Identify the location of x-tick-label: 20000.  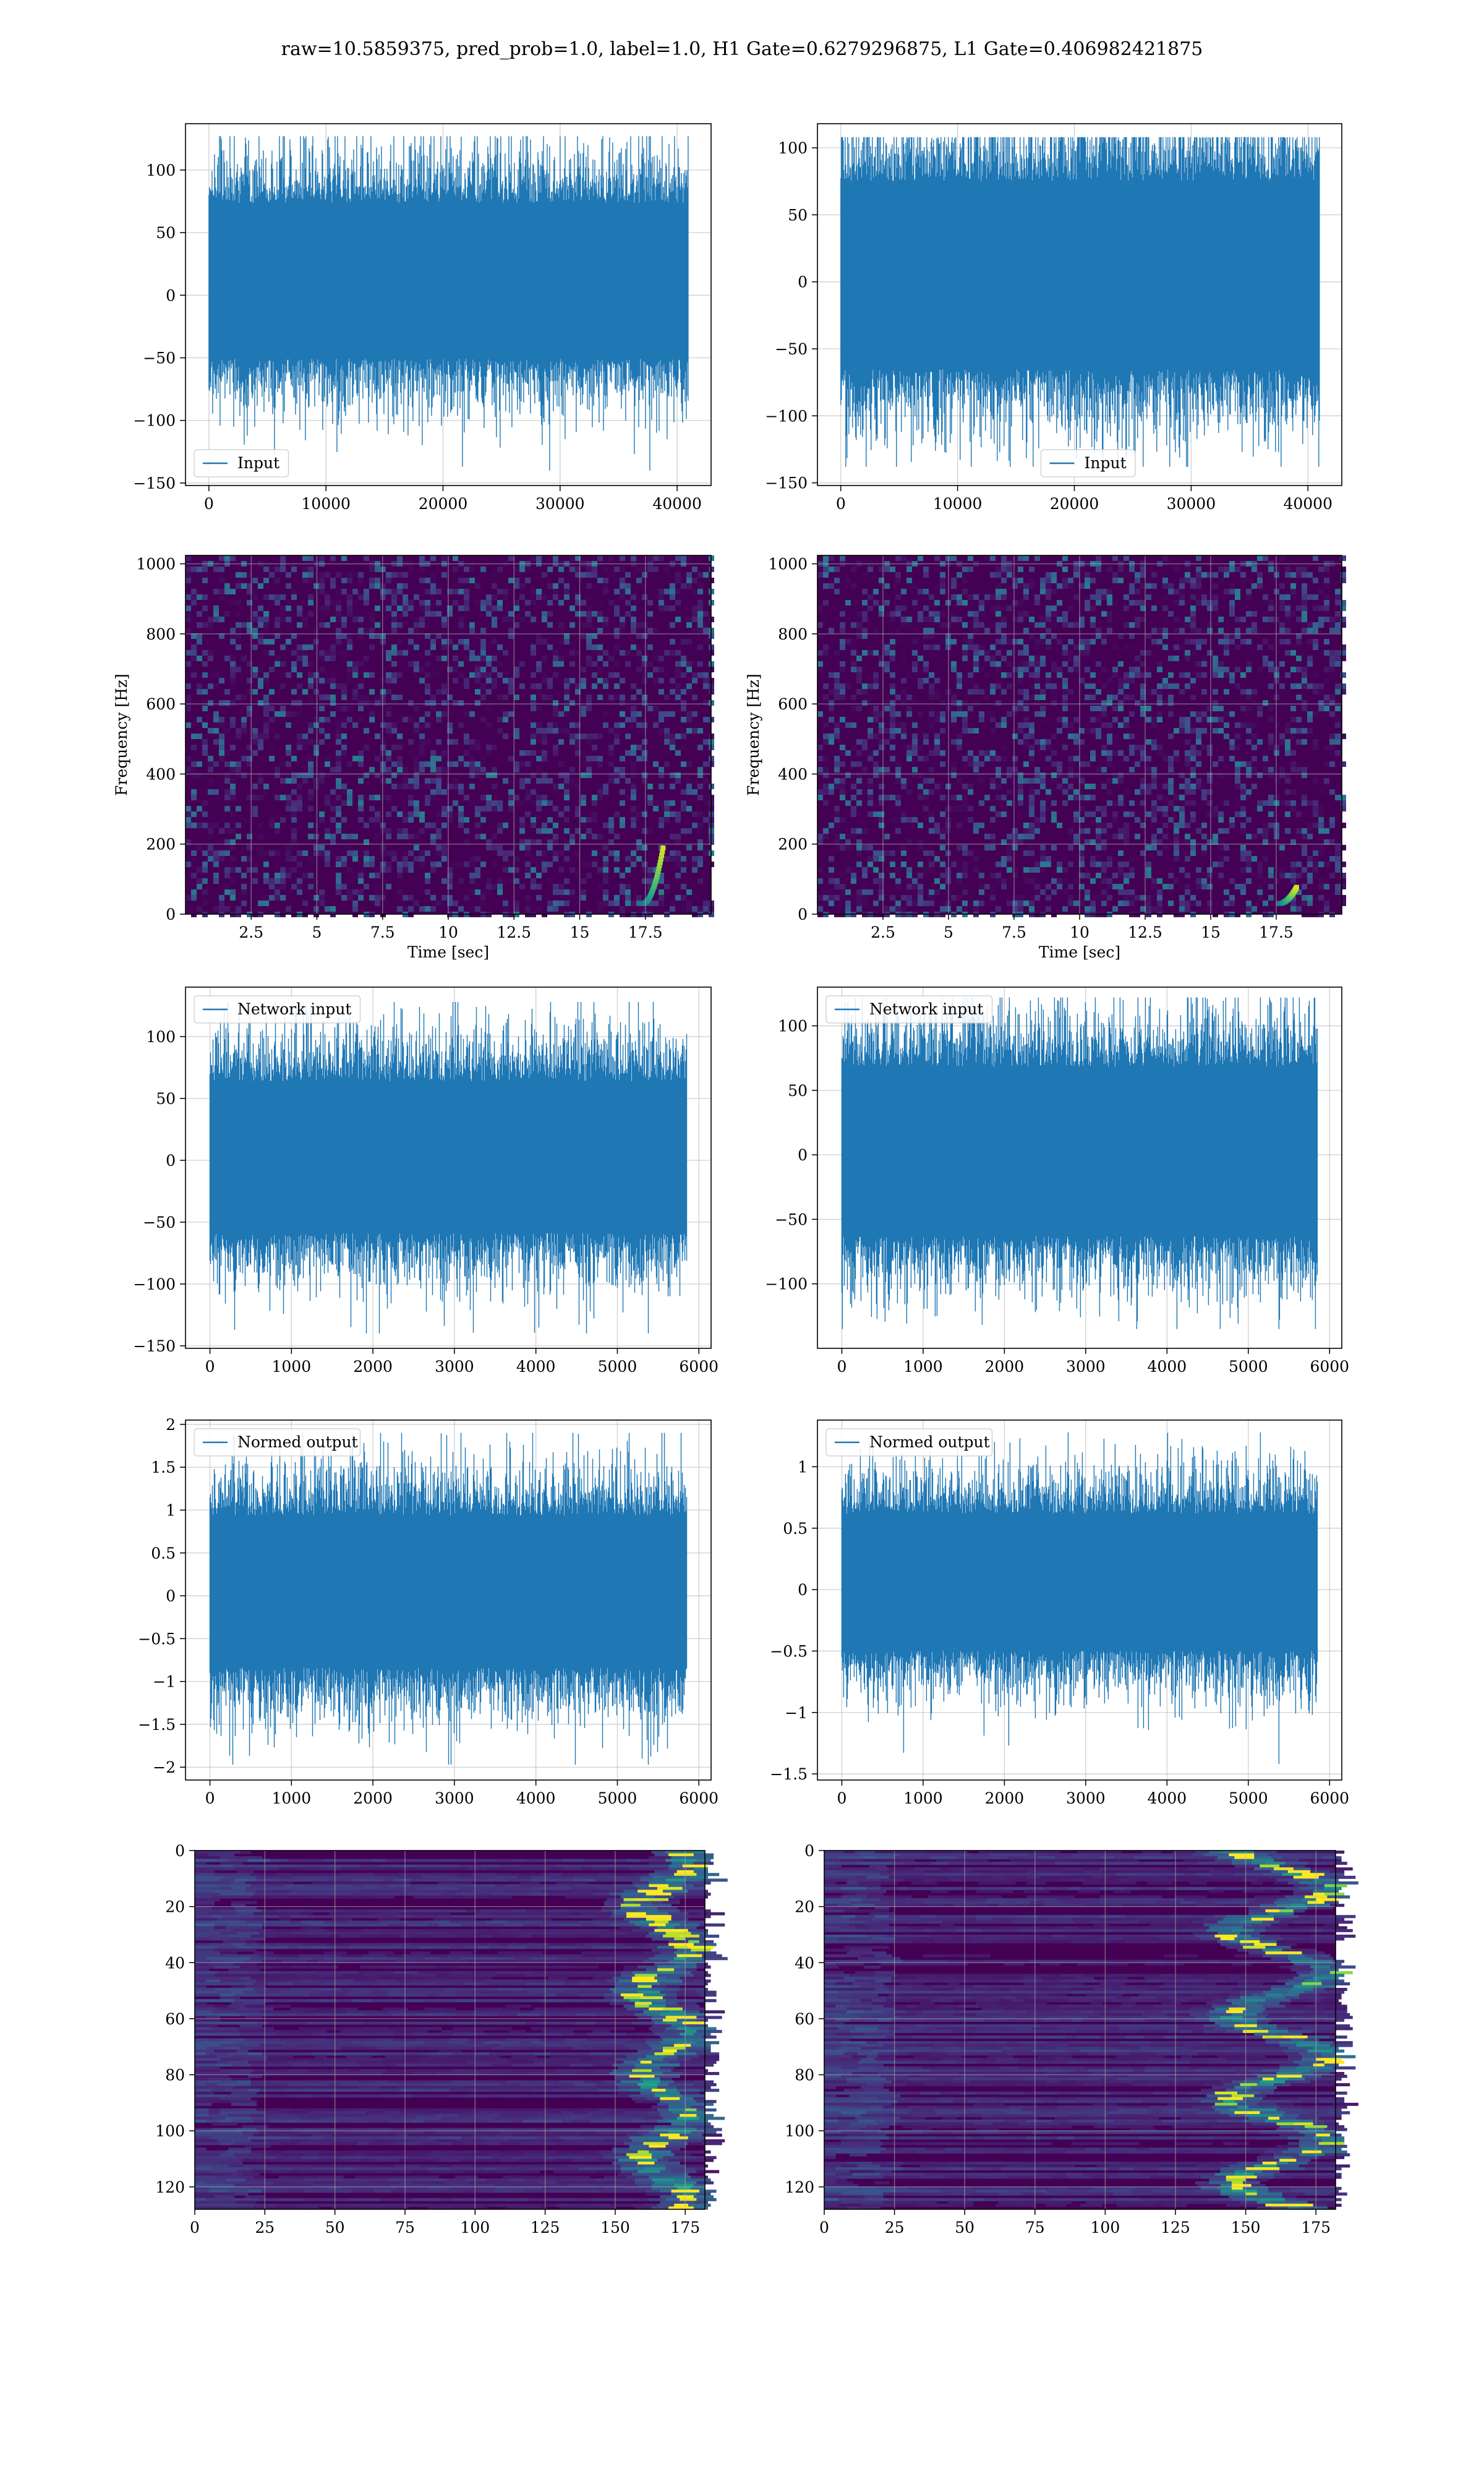
(443, 504).